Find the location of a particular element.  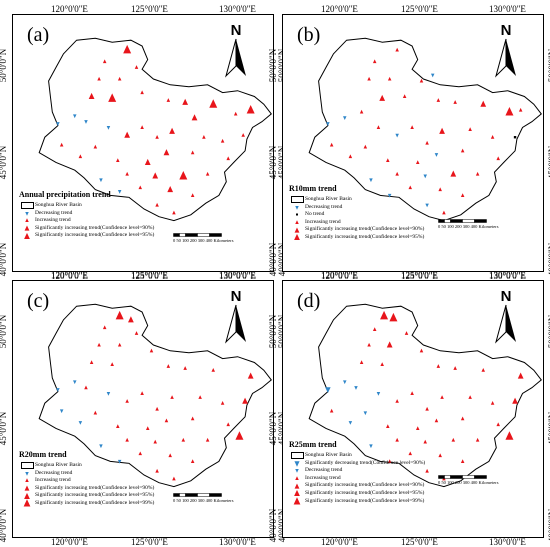

basin-outline is located at coordinates (155, 129).